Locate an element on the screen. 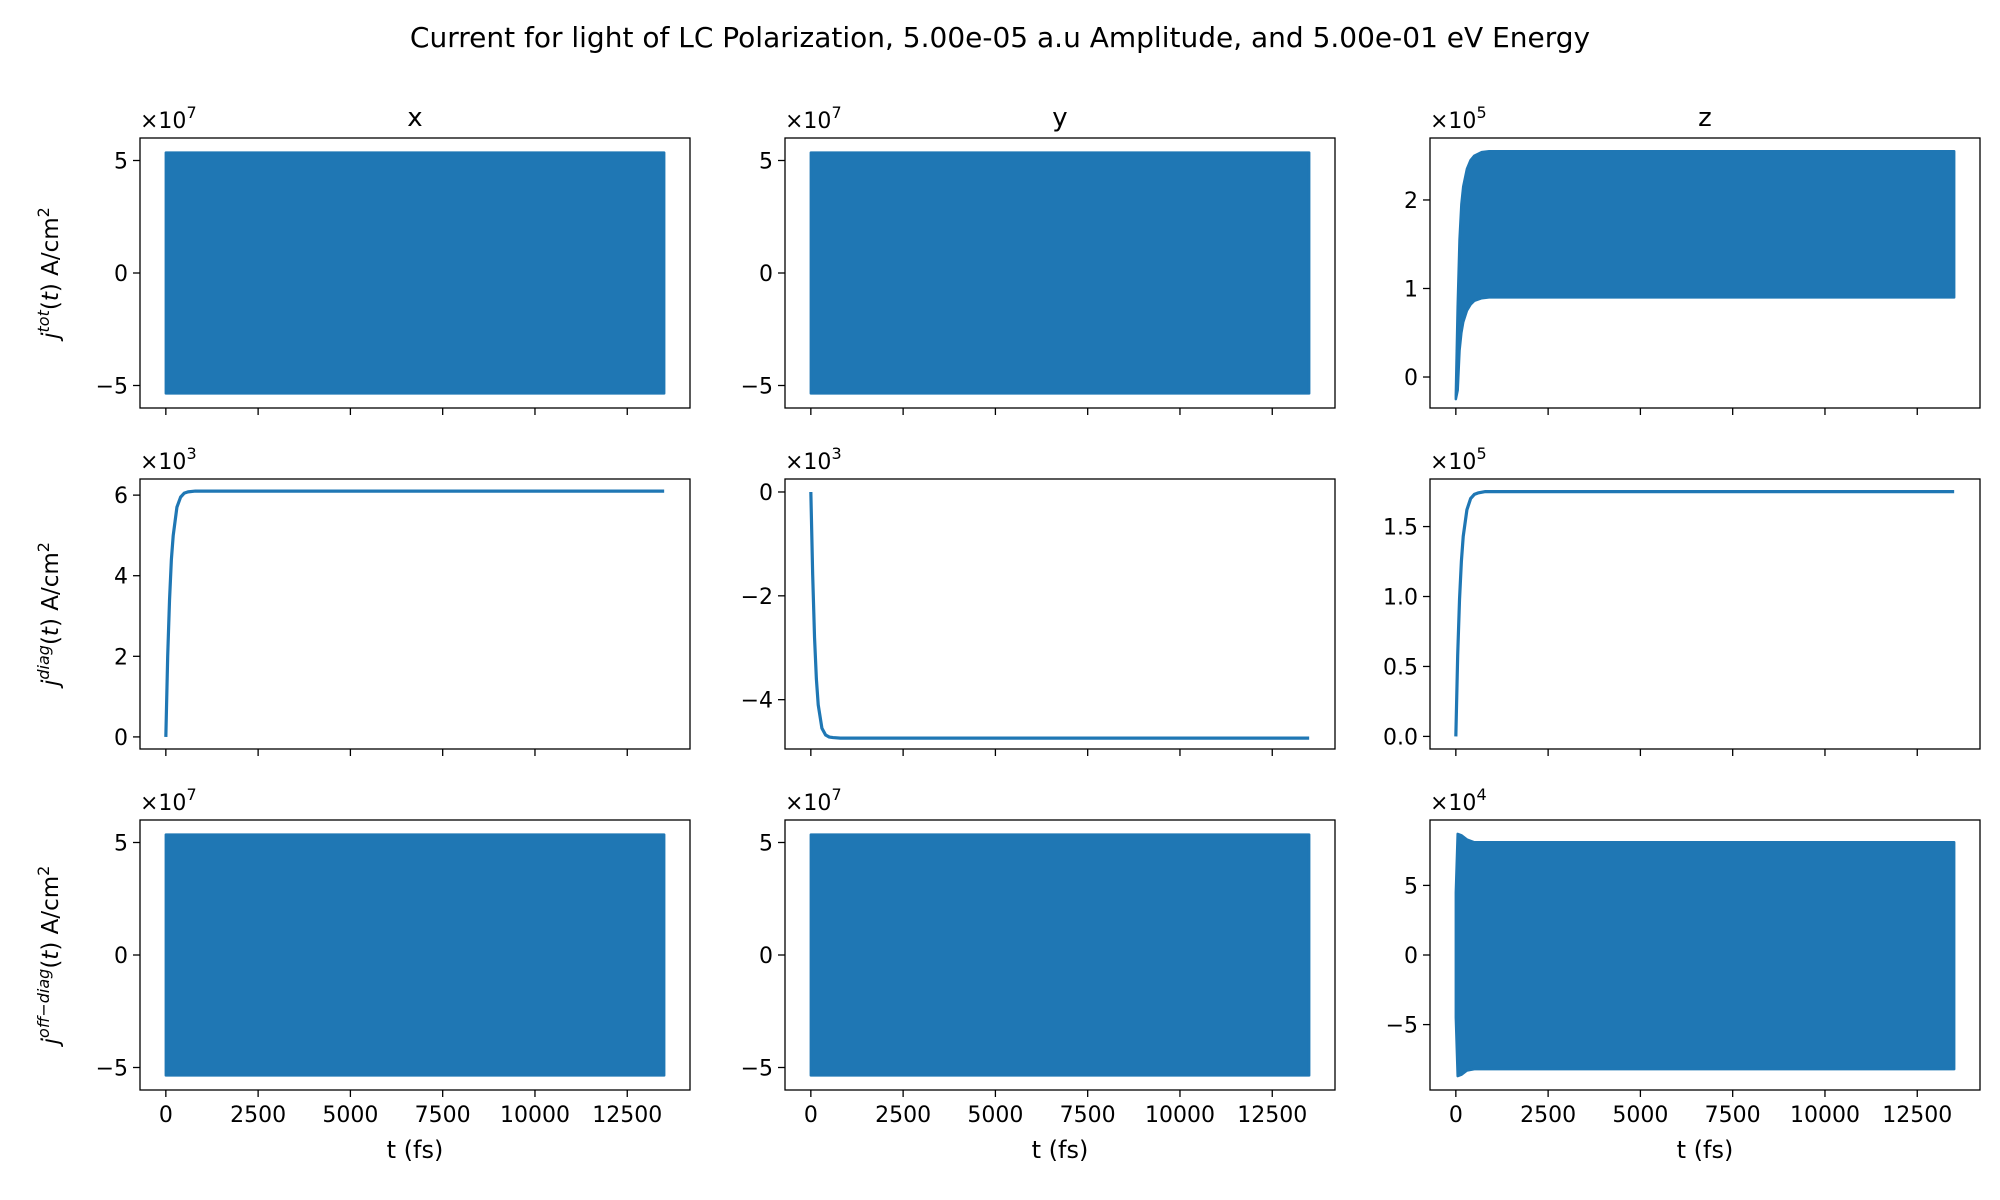  subplot-1-2: 0.0 0.5 1.0 1.5 ×10⁵ is located at coordinates (1682, 600).